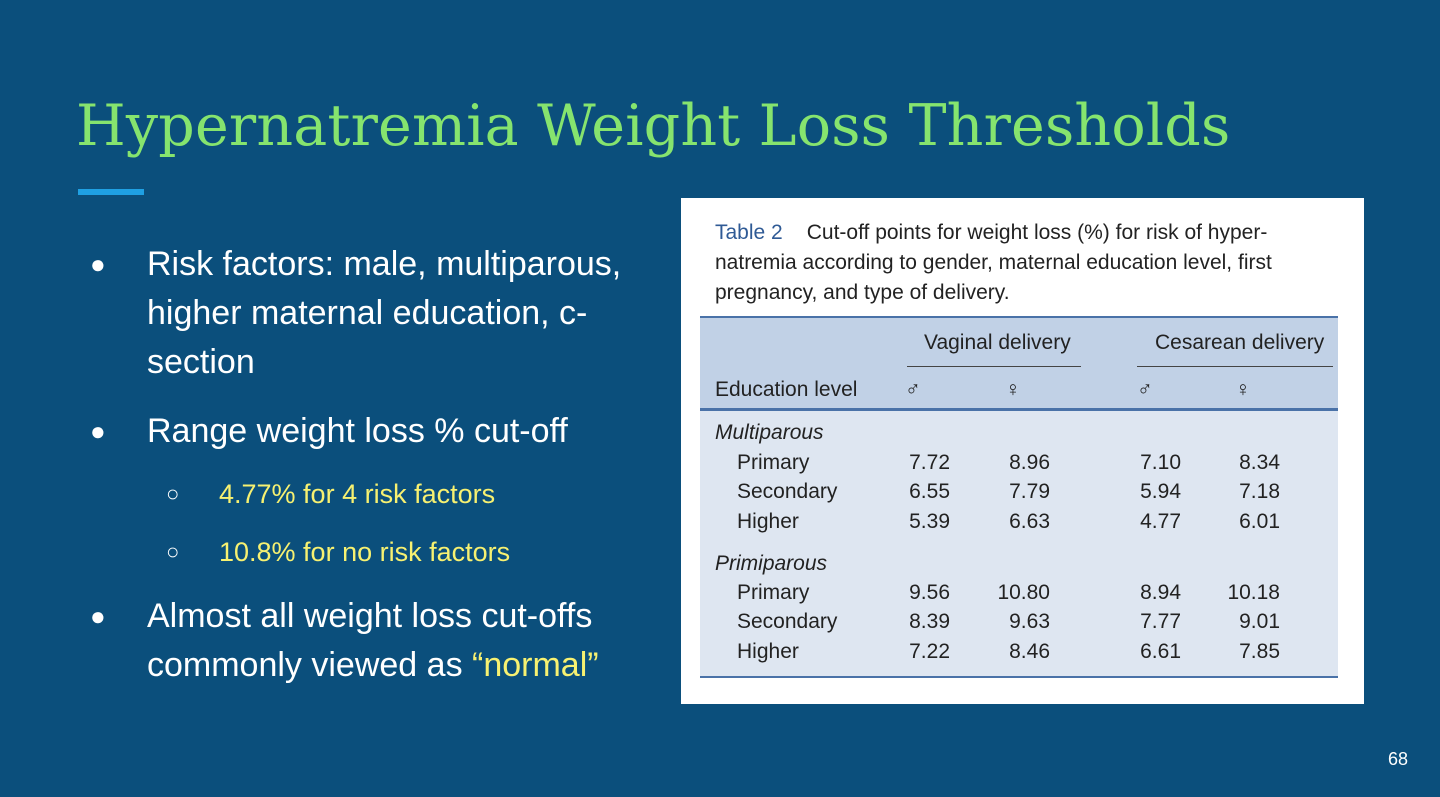 The image size is (1440, 797). What do you see at coordinates (1029, 651) in the screenshot?
I see `cell-vaginal-female: 8.46` at bounding box center [1029, 651].